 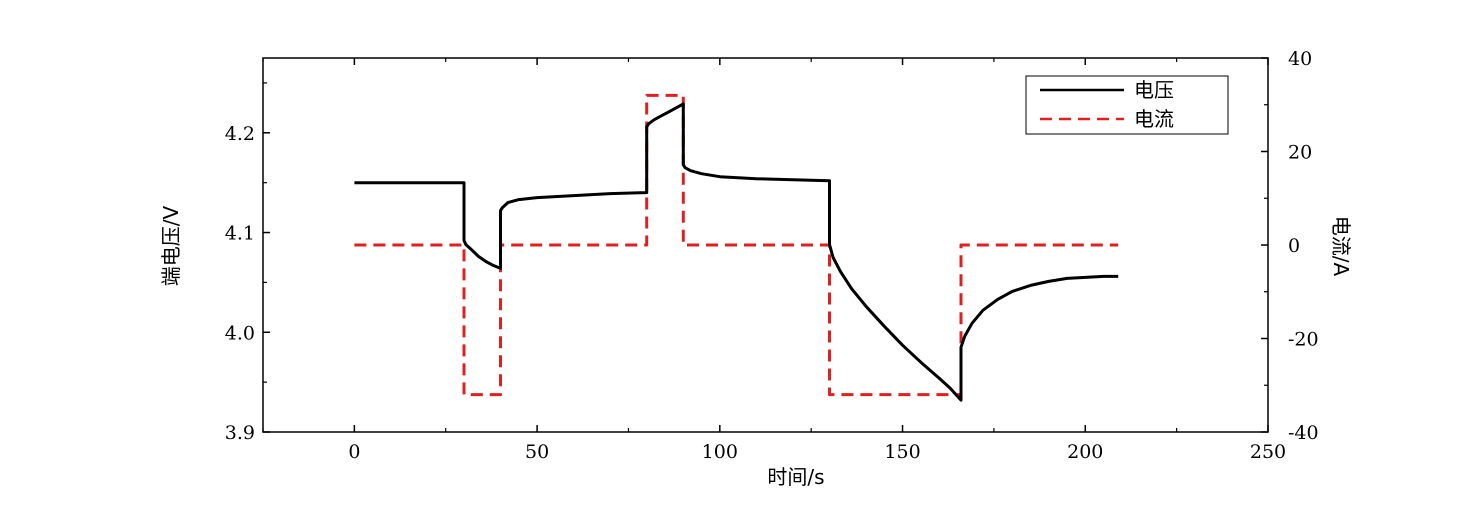 I want to click on x-tick-label: 150, so click(x=902, y=452).